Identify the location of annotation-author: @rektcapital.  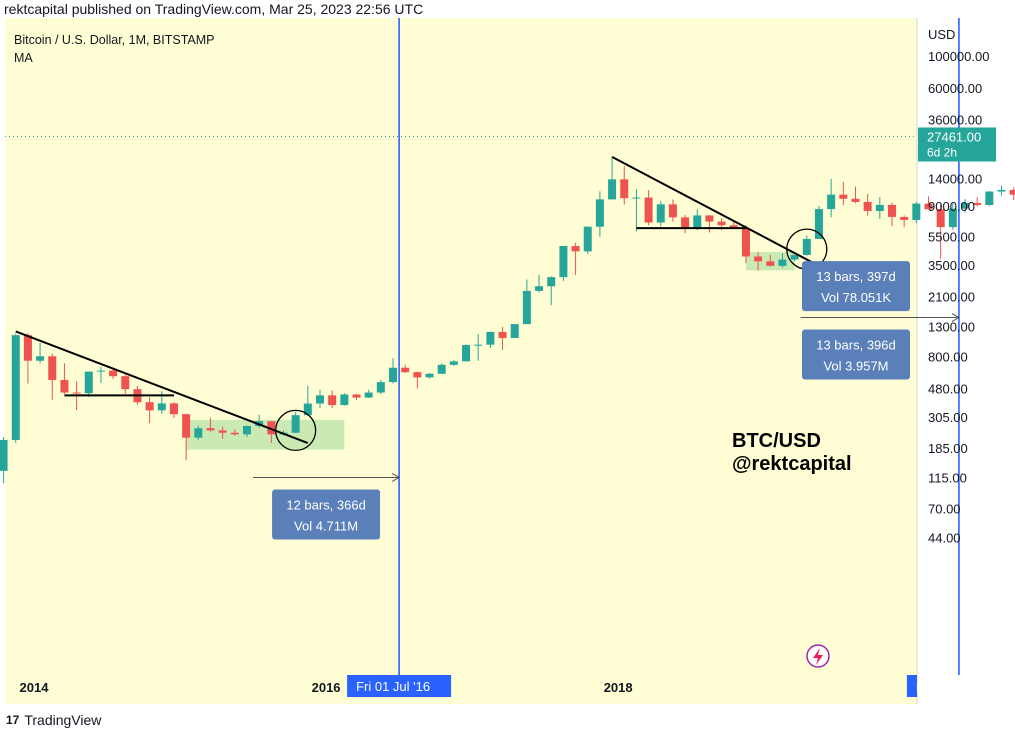
(792, 464).